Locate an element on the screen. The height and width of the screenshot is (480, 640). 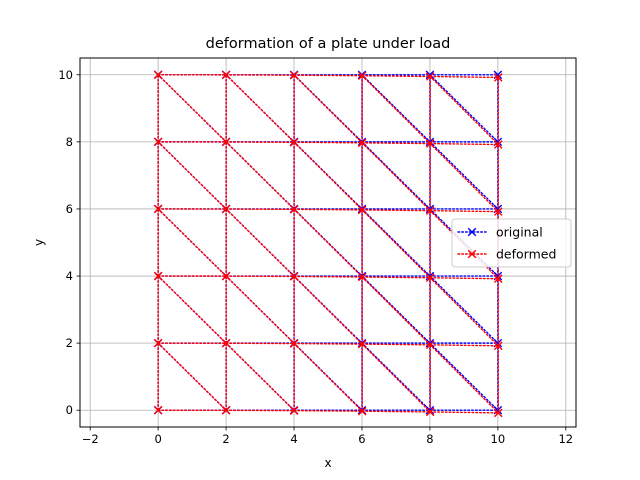
legend-box is located at coordinates (511, 243).